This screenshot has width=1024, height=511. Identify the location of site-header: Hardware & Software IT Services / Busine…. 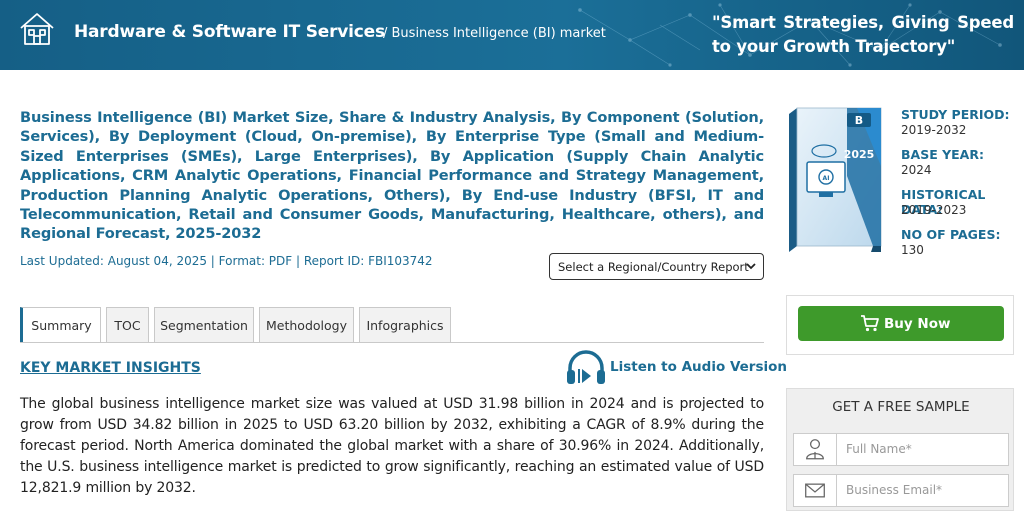
(512, 35).